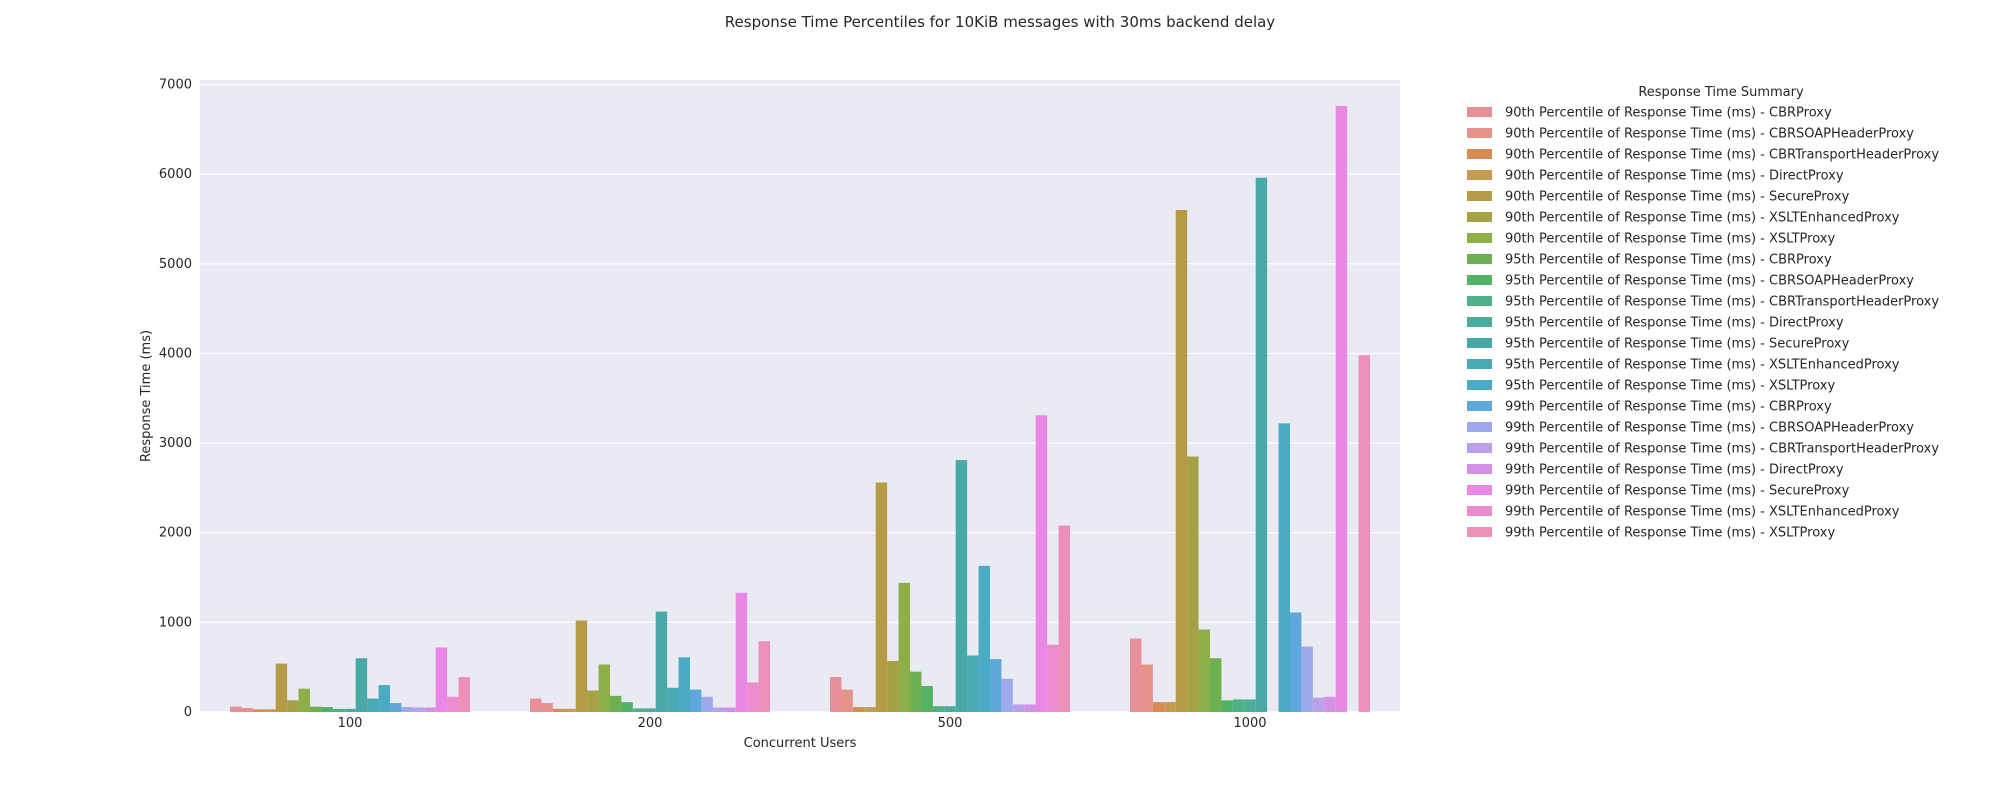 The image size is (2000, 804). Describe the element at coordinates (950, 723) in the screenshot. I see `x-tick-label: 500` at that location.